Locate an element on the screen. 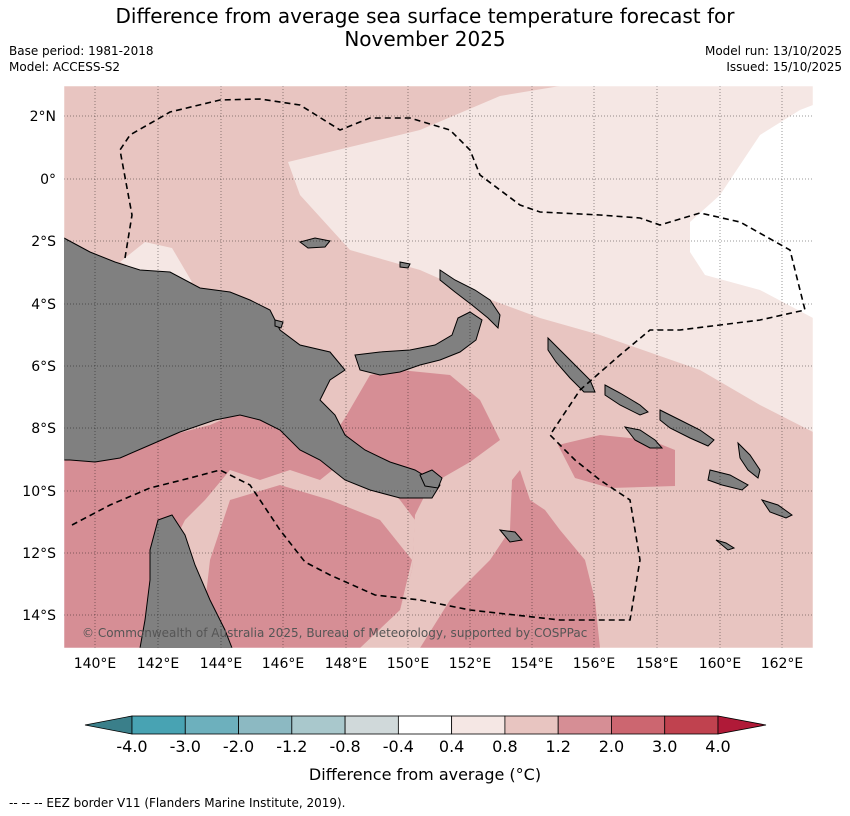 This screenshot has height=816, width=850. colorbar-tick-label: 3.0 is located at coordinates (664, 746).